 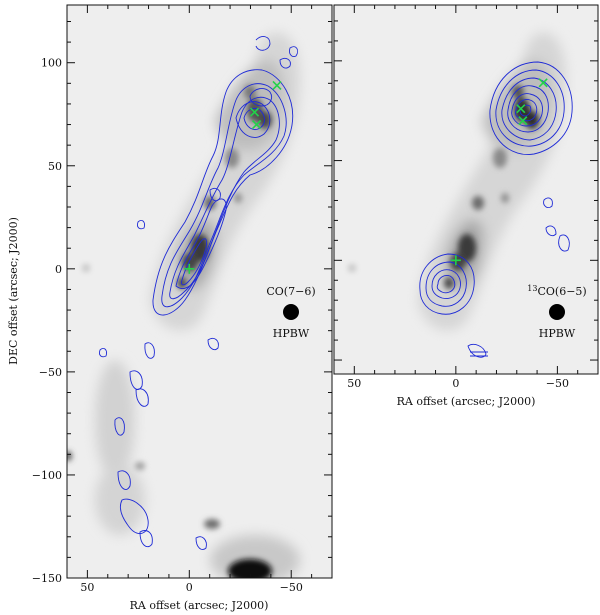 What do you see at coordinates (189, 587) in the screenshot?
I see `left-xtick-label: 0` at bounding box center [189, 587].